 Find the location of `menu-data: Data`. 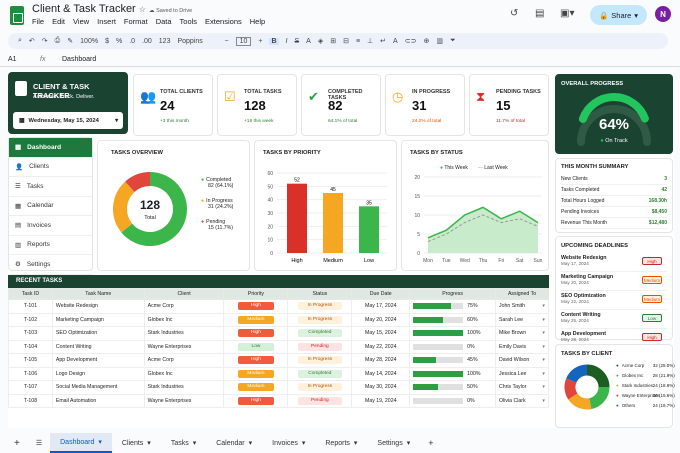

menu-data: Data is located at coordinates (163, 21).